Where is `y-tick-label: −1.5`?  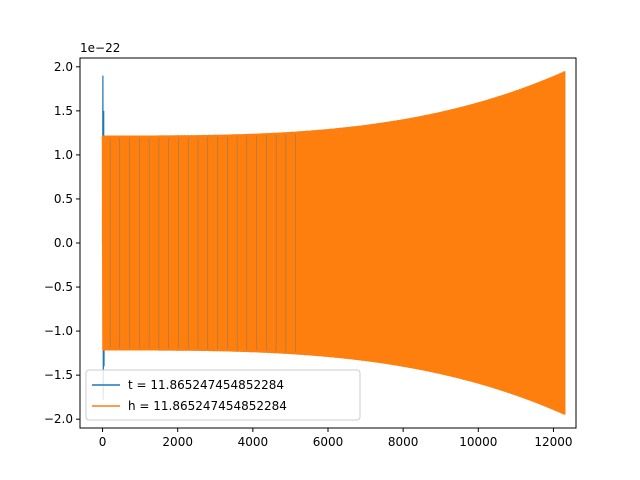 y-tick-label: −1.5 is located at coordinates (58, 375).